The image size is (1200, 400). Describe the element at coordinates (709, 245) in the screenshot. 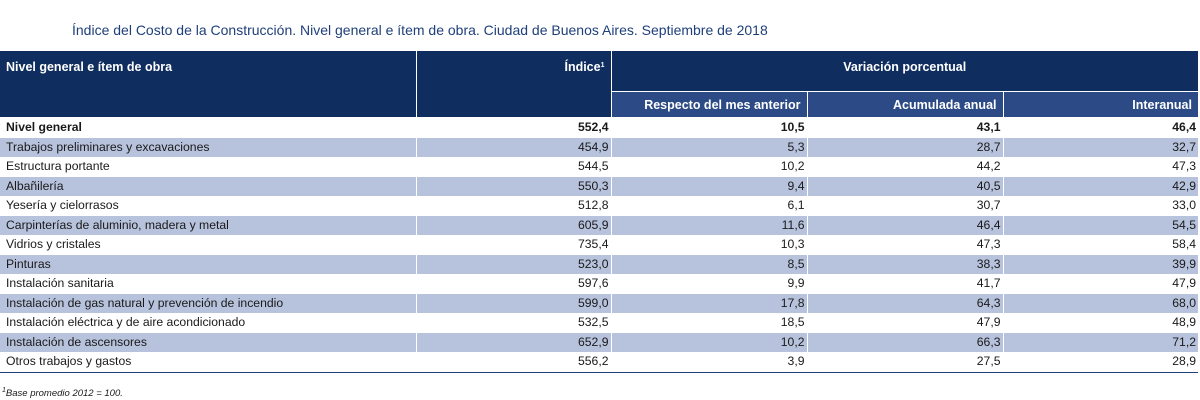

I see `cell-mes-anterior: 10,3` at that location.